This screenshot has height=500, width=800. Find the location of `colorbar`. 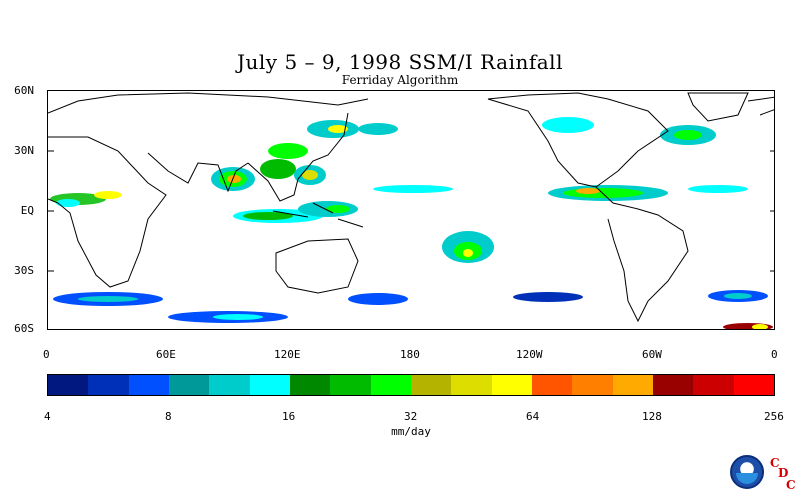

colorbar is located at coordinates (411, 385).